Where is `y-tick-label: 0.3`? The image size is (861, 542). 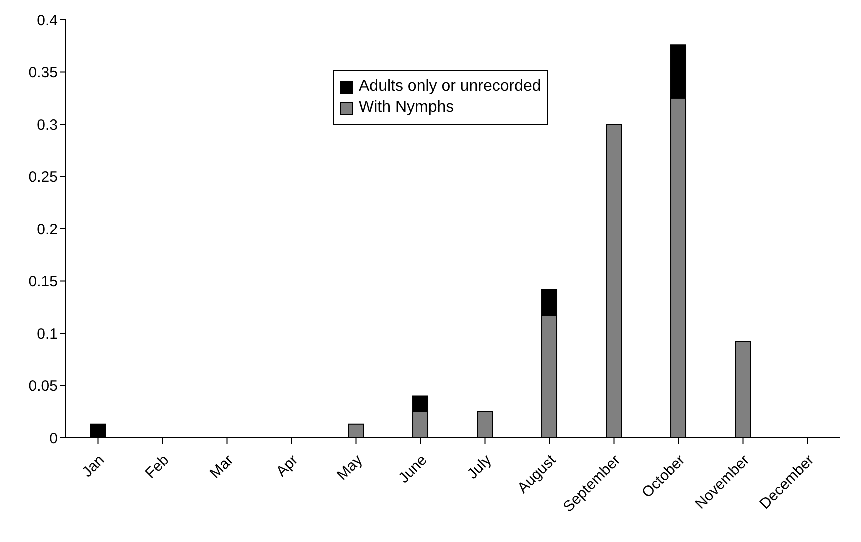
y-tick-label: 0.3 is located at coordinates (47, 125).